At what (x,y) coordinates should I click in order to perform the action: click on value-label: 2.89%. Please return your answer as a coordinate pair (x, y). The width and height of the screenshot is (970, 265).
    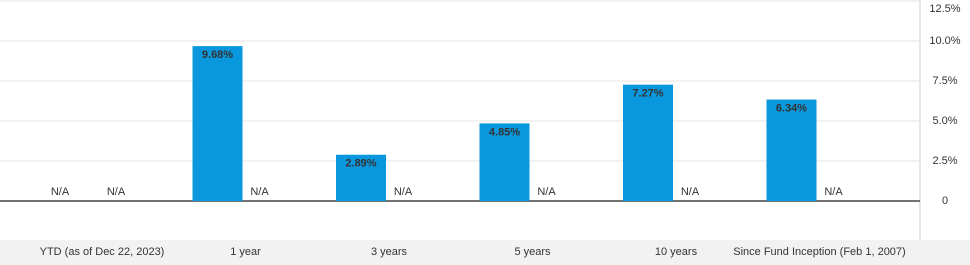
    Looking at the image, I should click on (360, 164).